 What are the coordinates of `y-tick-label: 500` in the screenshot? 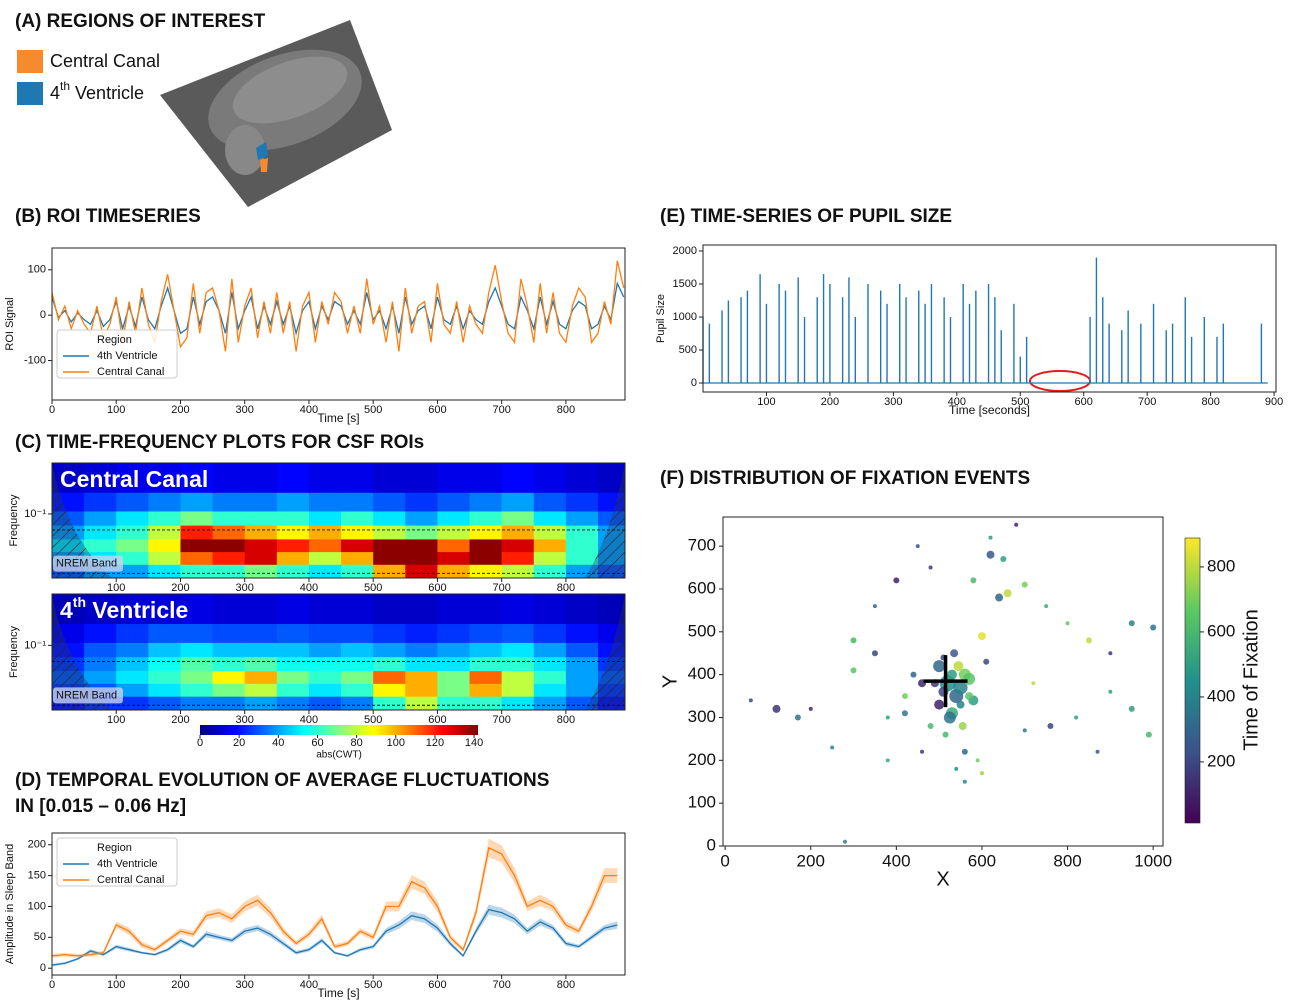 It's located at (702, 630).